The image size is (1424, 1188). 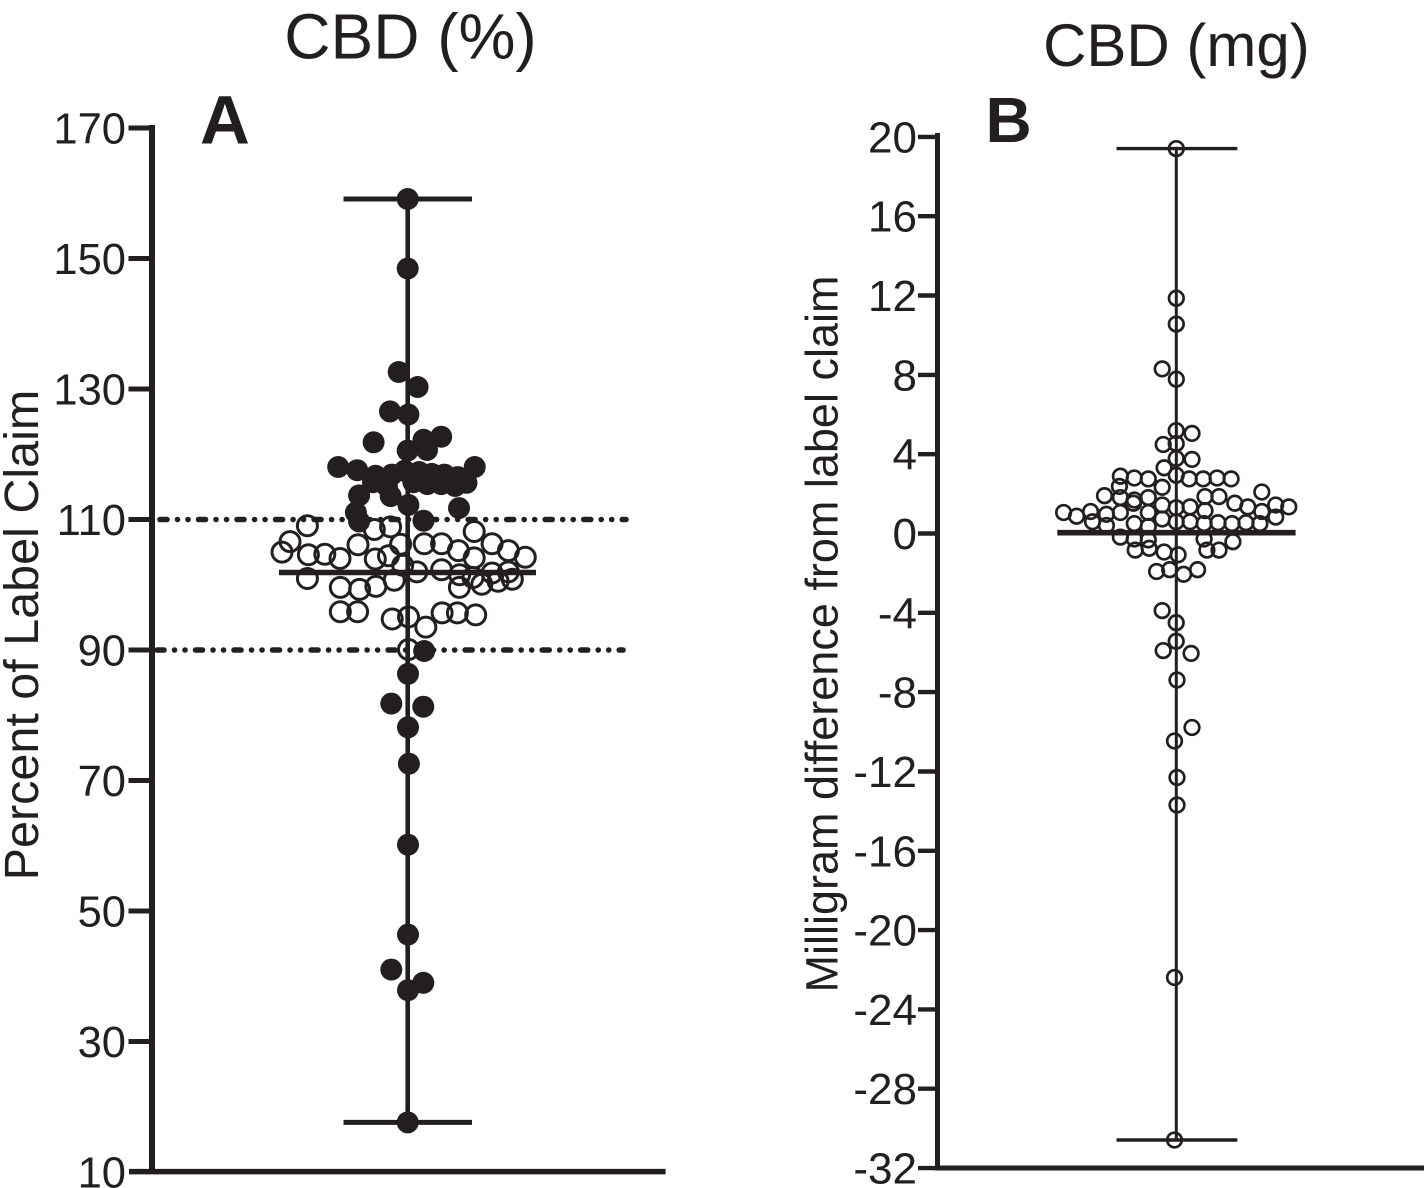 What do you see at coordinates (102, 1043) in the screenshot?
I see `svg-text: 30` at bounding box center [102, 1043].